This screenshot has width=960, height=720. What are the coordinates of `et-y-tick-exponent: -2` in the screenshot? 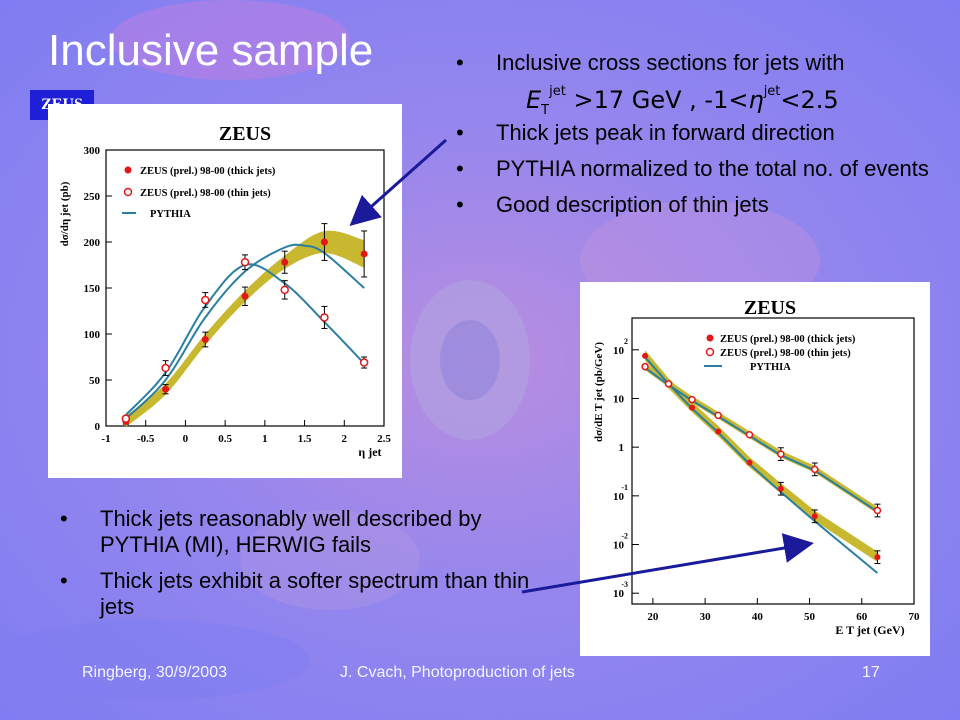 It's located at (624, 536).